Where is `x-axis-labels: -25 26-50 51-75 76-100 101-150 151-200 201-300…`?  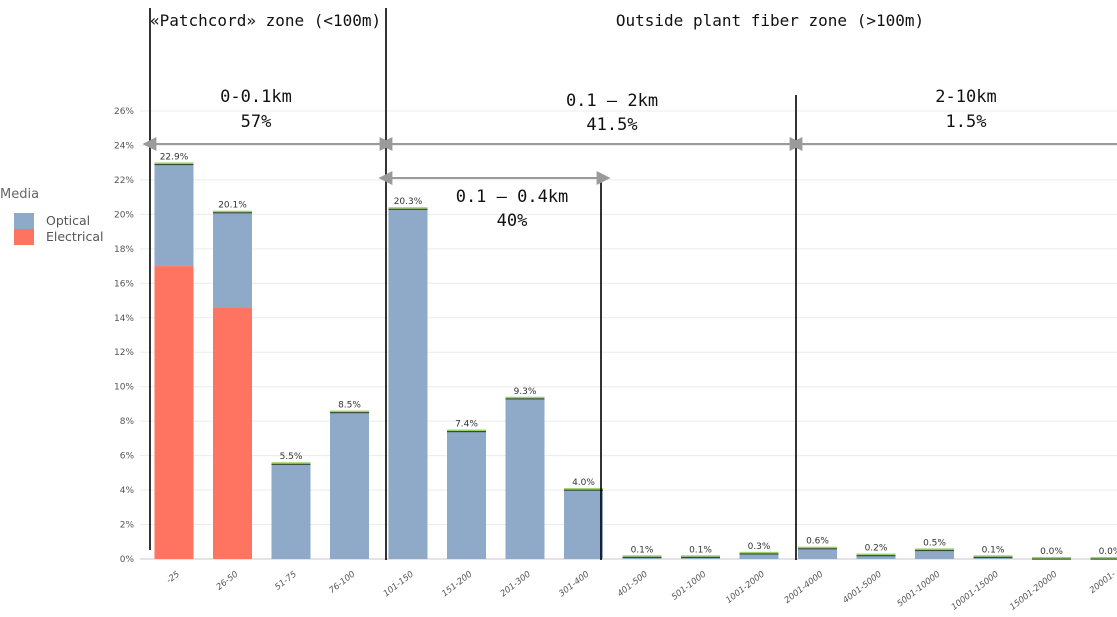
x-axis-labels: -25 26-50 51-75 76-100 101-150 151-200 201-300… is located at coordinates (641, 590).